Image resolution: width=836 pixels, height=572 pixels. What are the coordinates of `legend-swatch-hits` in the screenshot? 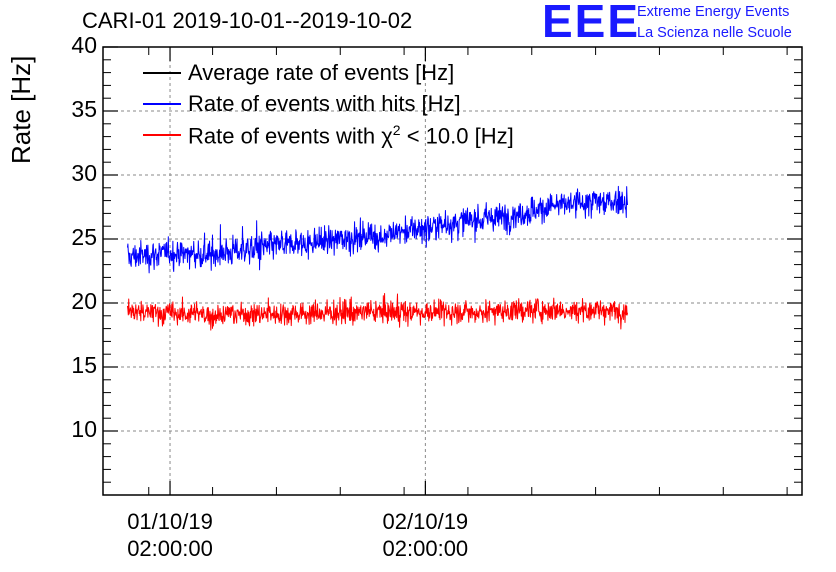 It's located at (162, 104).